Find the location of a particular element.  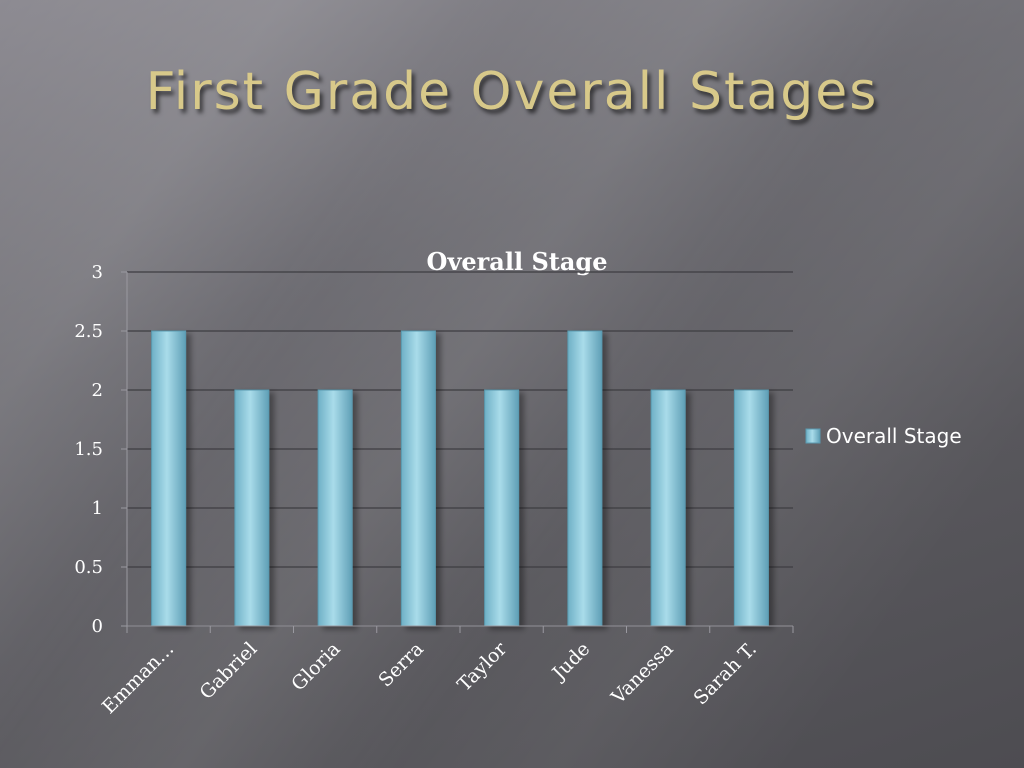

x-category-label: Serra is located at coordinates (401, 665).